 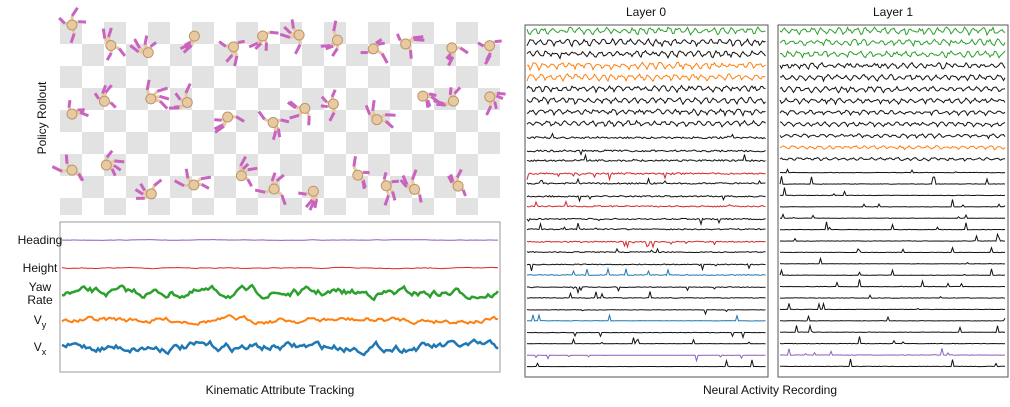 I want to click on row-label: Heading, so click(x=40, y=240).